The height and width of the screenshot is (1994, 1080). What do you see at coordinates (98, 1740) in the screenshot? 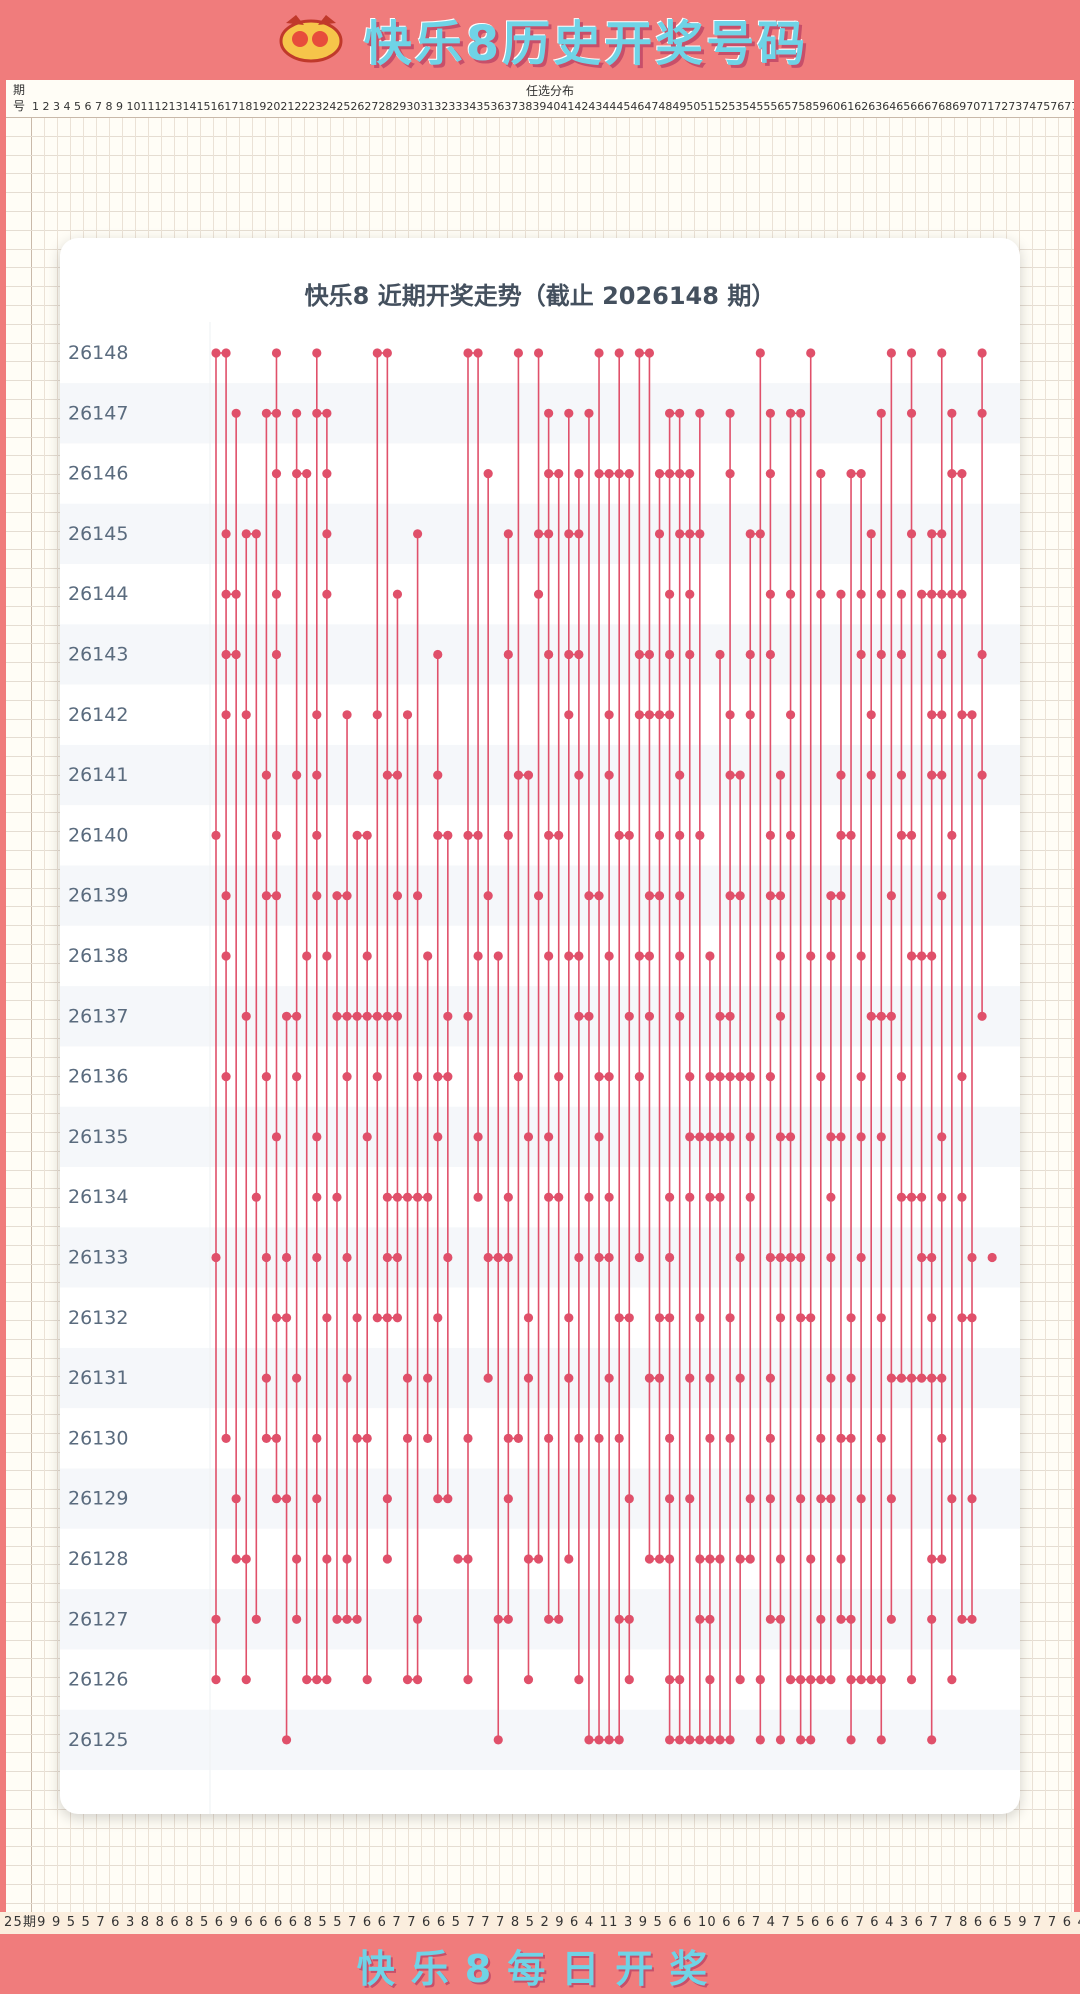
I see `period-label: 26125` at bounding box center [98, 1740].